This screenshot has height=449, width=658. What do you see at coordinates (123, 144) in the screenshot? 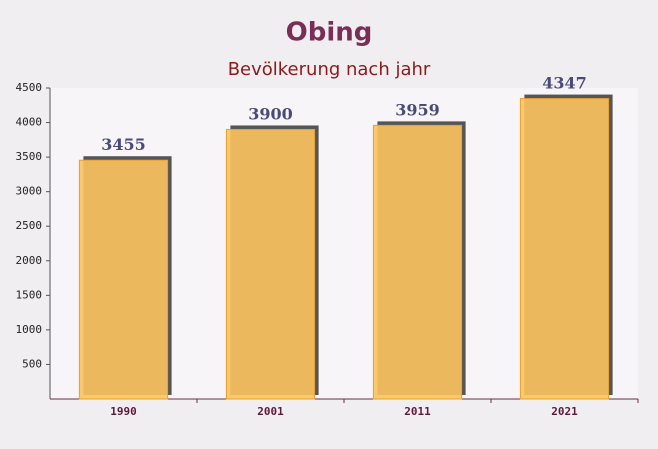
I see `value-label: 3455` at bounding box center [123, 144].